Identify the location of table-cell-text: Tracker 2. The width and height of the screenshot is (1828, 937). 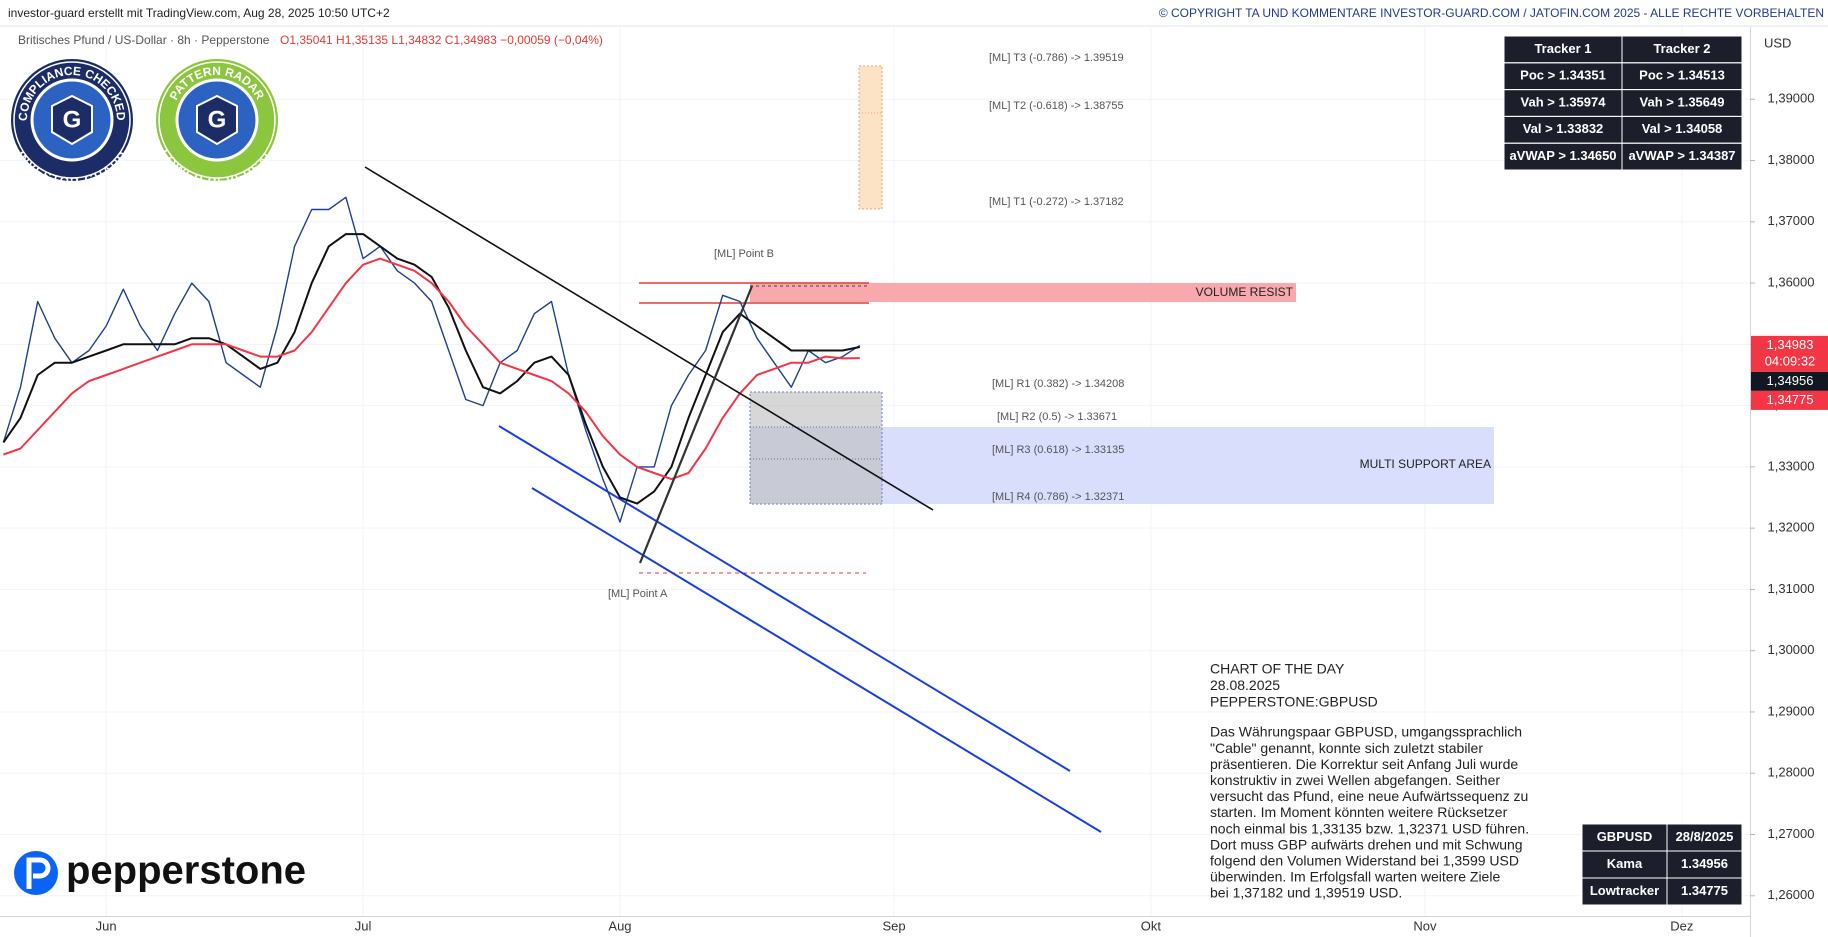
(1681, 48).